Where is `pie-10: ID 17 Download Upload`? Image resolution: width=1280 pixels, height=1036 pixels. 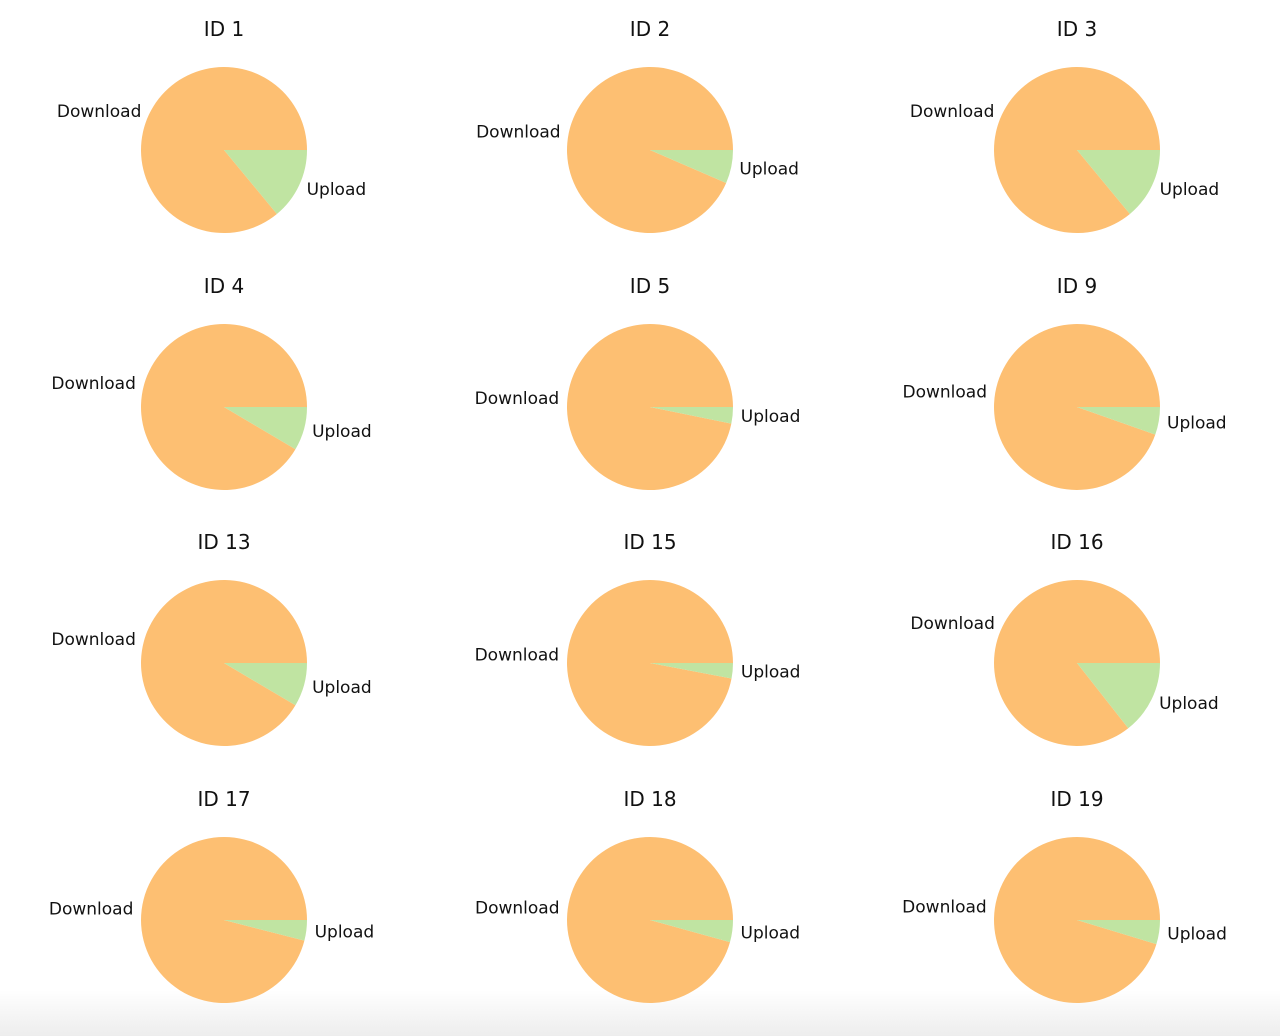
pie-10: ID 17 Download Upload is located at coordinates (211, 895).